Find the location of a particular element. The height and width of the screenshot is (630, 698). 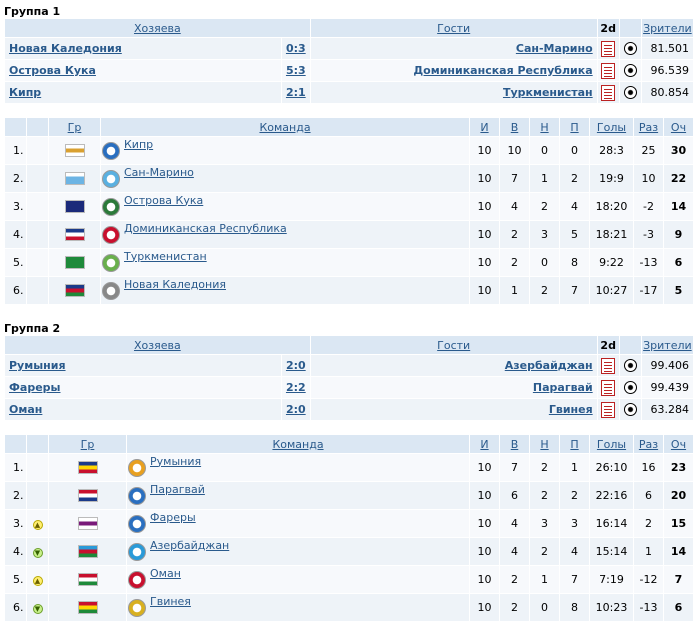

stat-draw: 2 is located at coordinates (544, 290).